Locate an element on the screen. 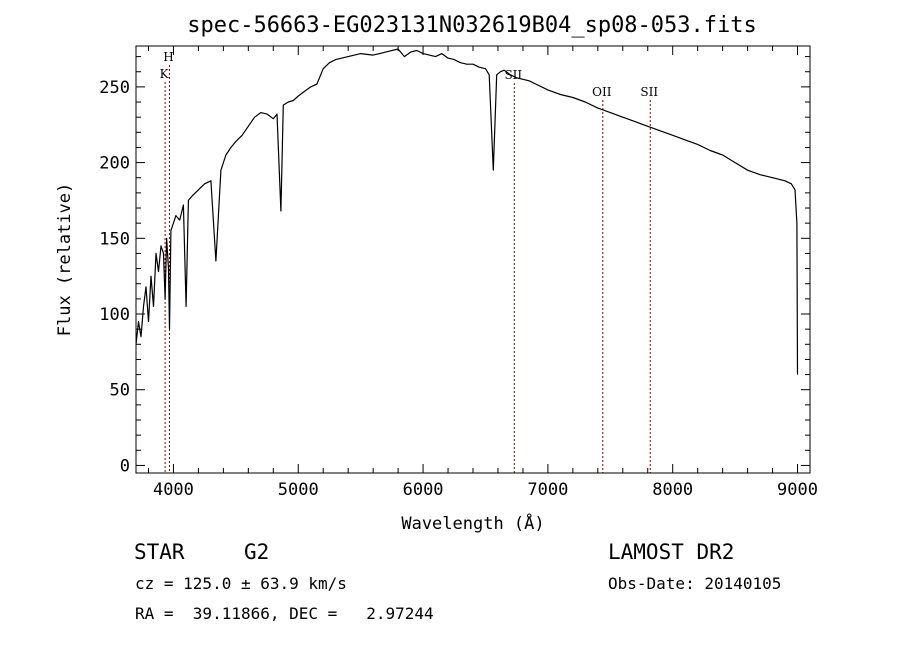 This screenshot has width=900, height=649. spectral-line-label: OII is located at coordinates (602, 92).